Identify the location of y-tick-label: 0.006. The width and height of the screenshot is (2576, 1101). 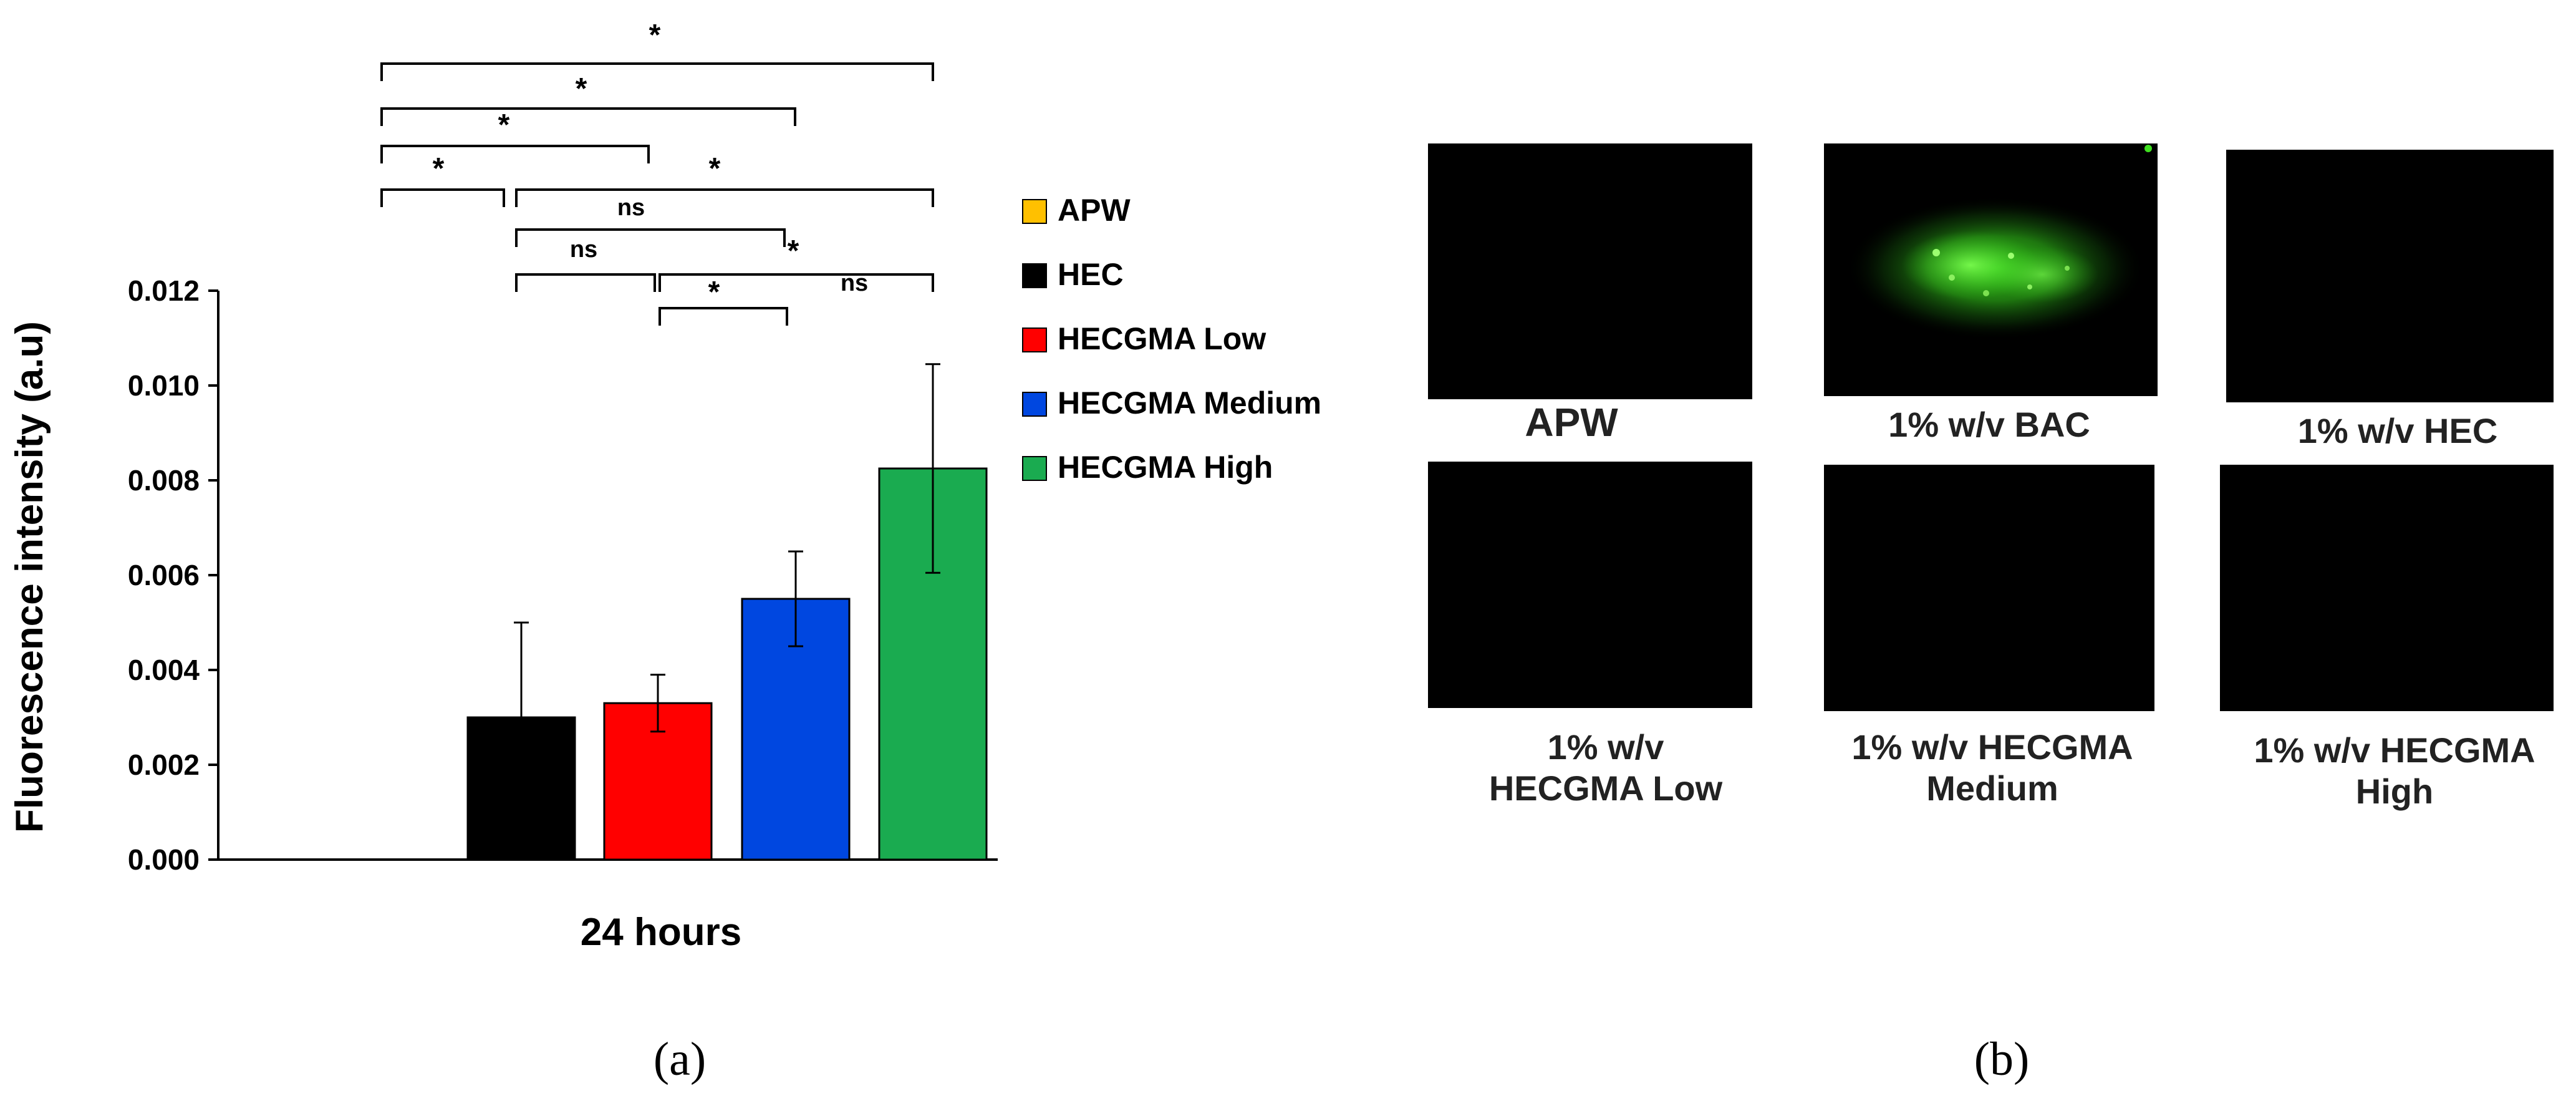
(164, 575).